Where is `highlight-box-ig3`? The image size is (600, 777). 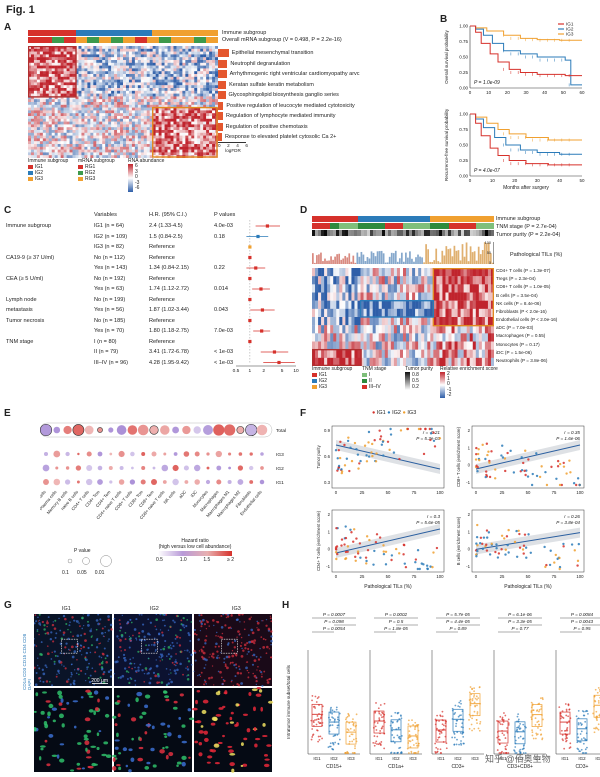
highlight-box-ig3 is located at coordinates (184, 132).